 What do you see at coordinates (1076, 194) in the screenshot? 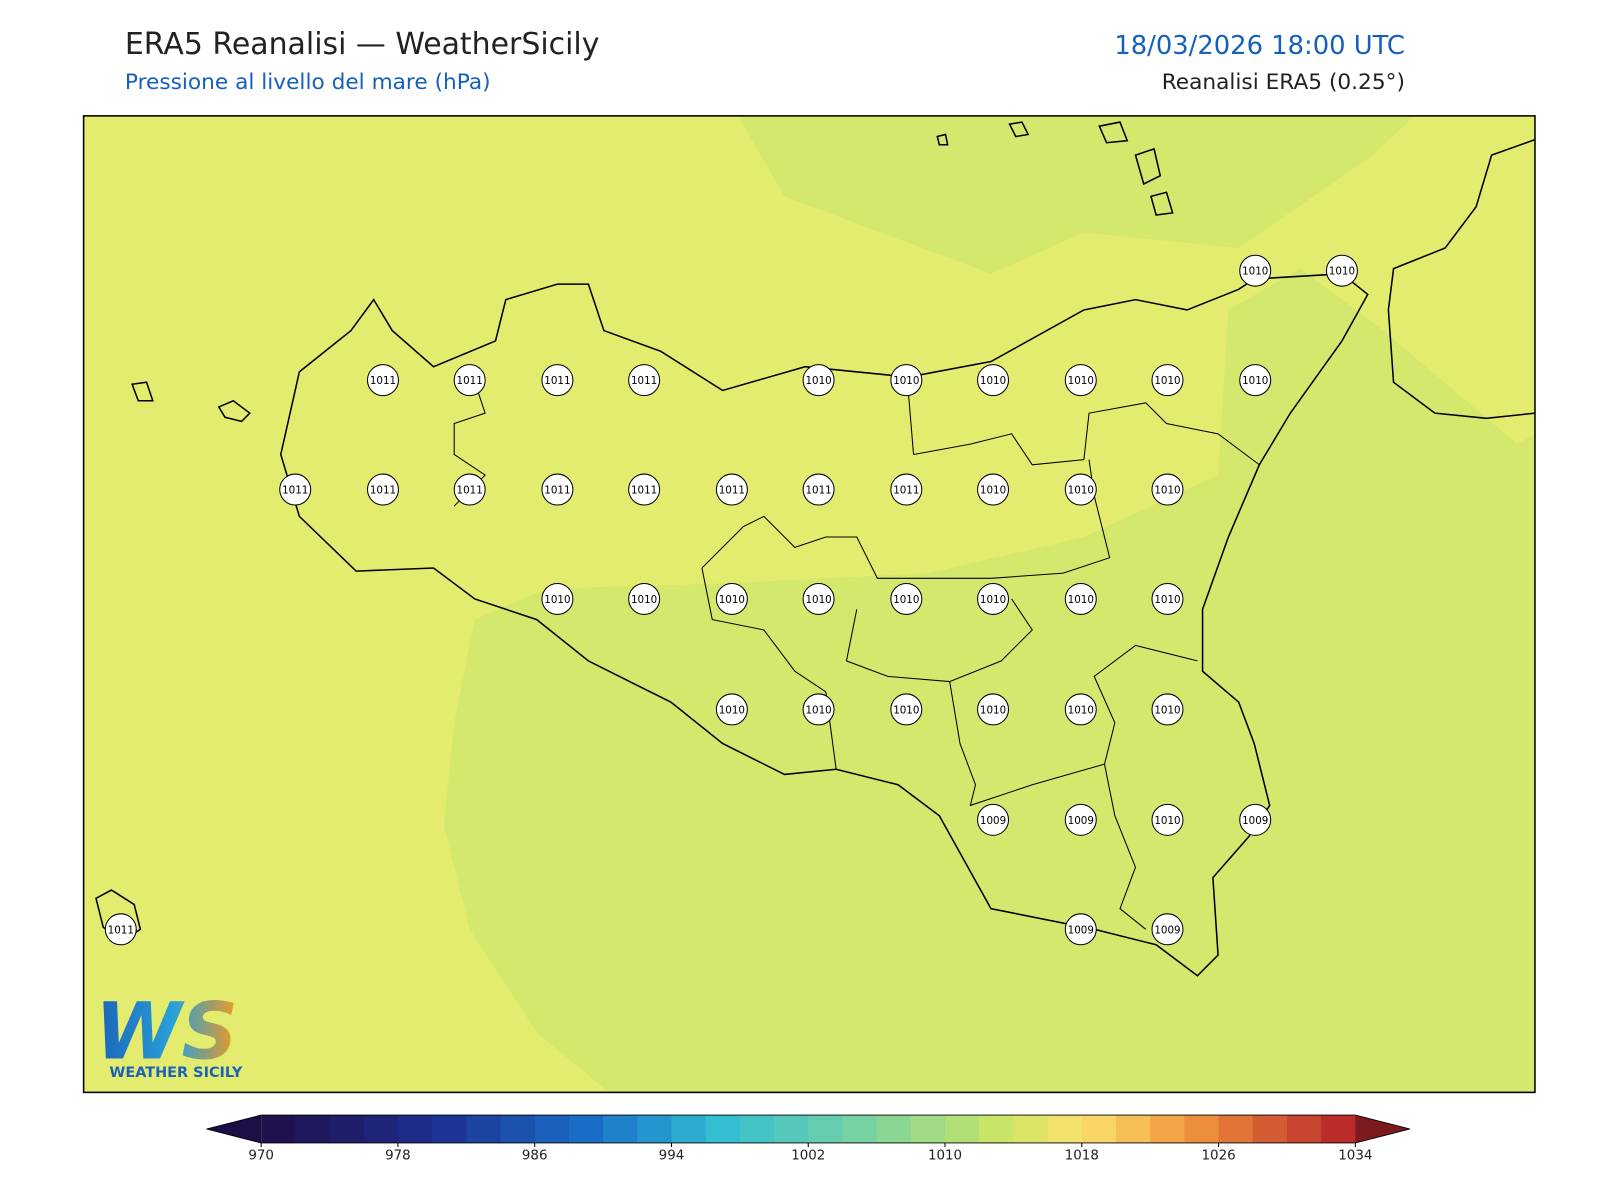
I see `field-low` at bounding box center [1076, 194].